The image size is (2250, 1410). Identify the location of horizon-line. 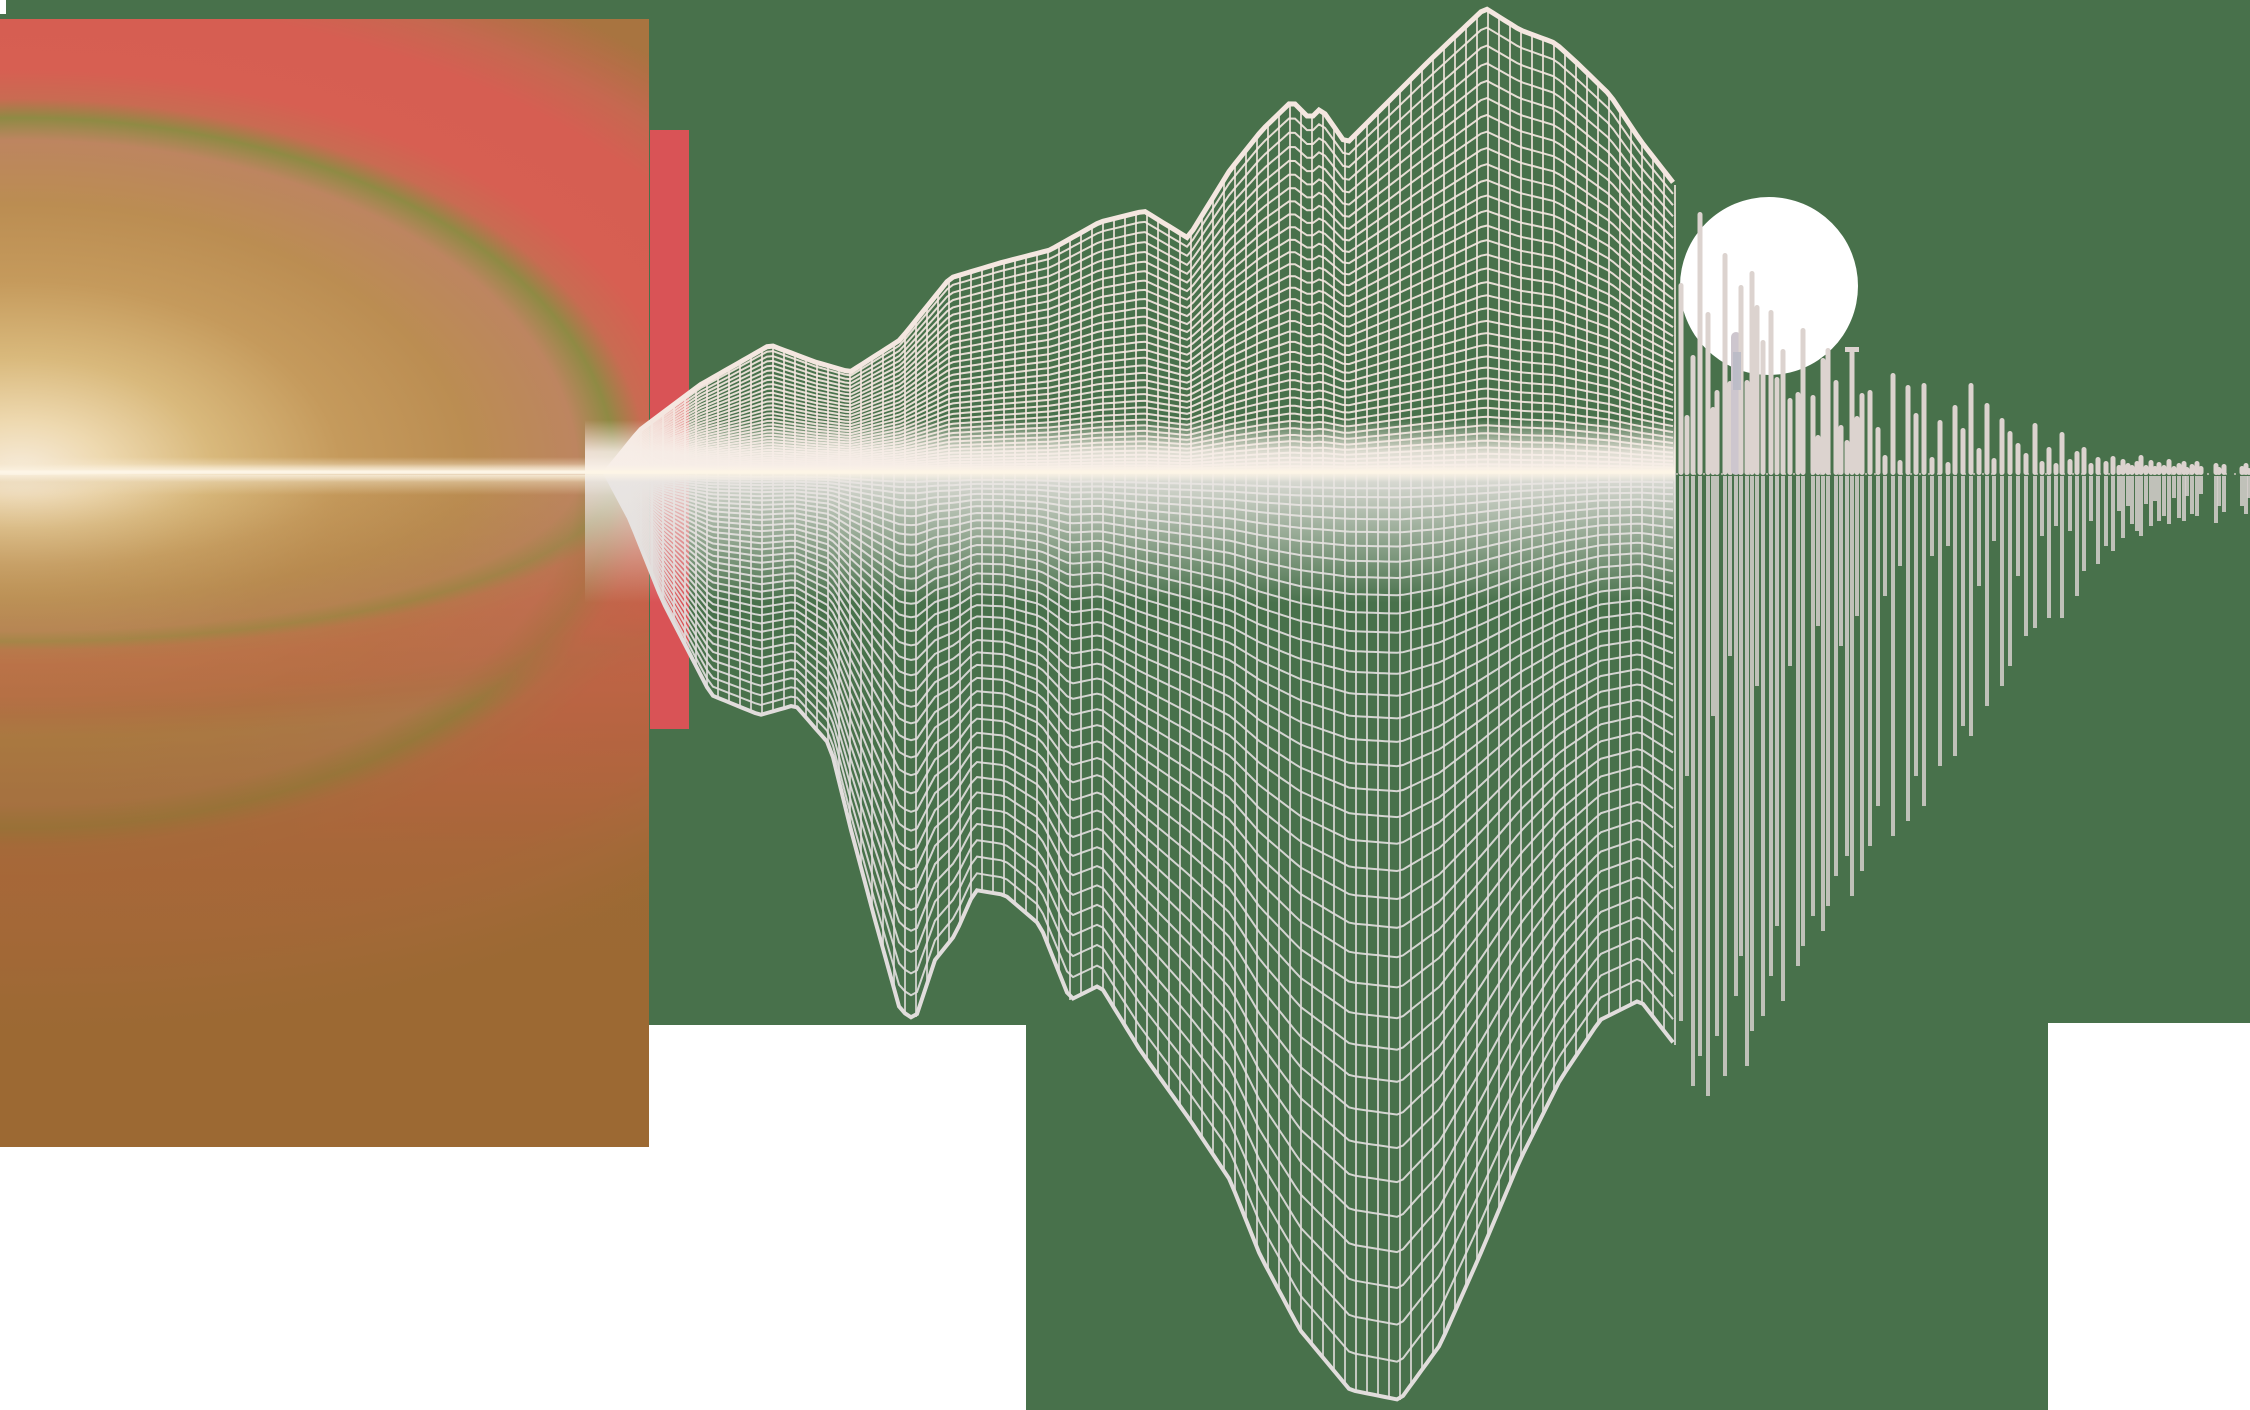
(837, 472).